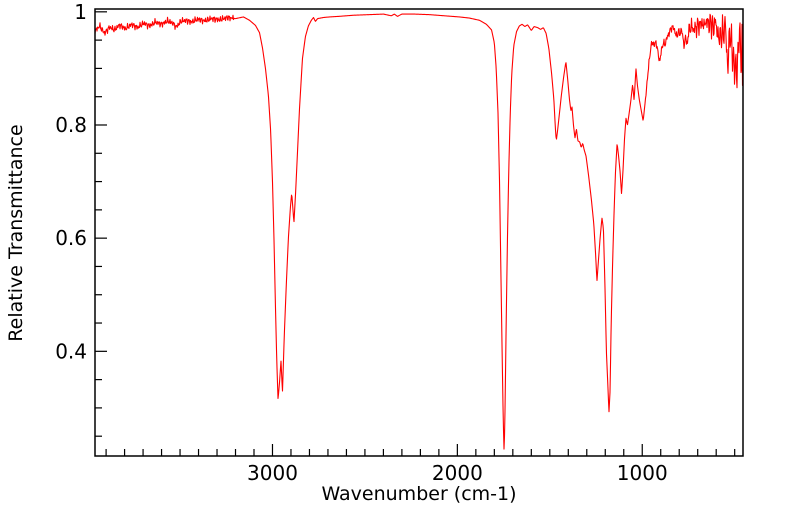  What do you see at coordinates (419, 494) in the screenshot?
I see `x-axis-title: Wavenumber (cm-1)` at bounding box center [419, 494].